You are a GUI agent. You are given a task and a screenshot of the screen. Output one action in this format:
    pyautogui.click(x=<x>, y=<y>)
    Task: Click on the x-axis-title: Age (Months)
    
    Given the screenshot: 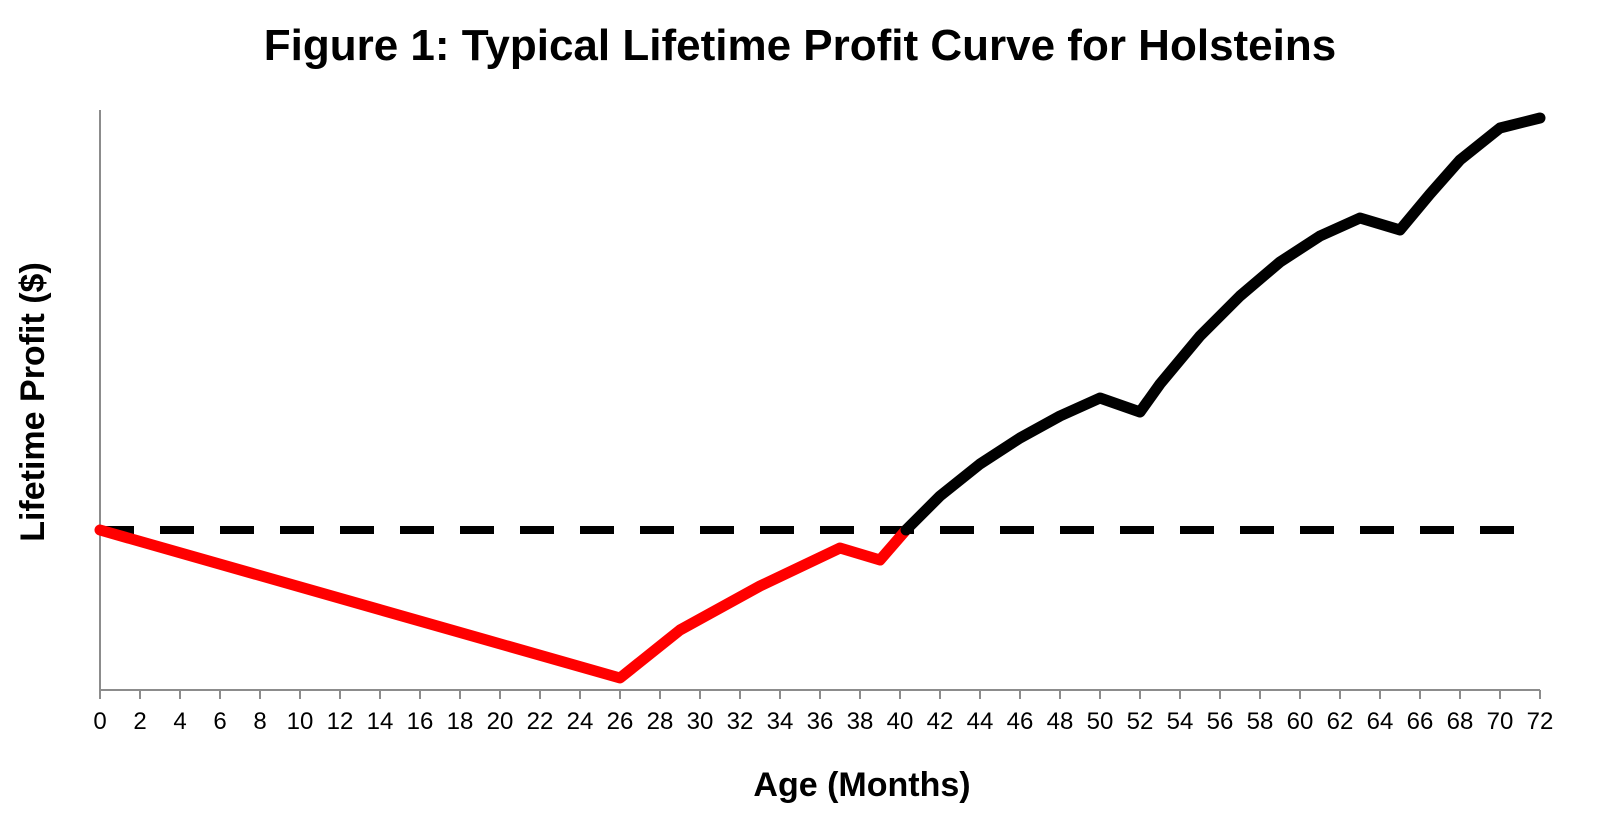 What is the action you would take?
    pyautogui.click(x=861, y=785)
    